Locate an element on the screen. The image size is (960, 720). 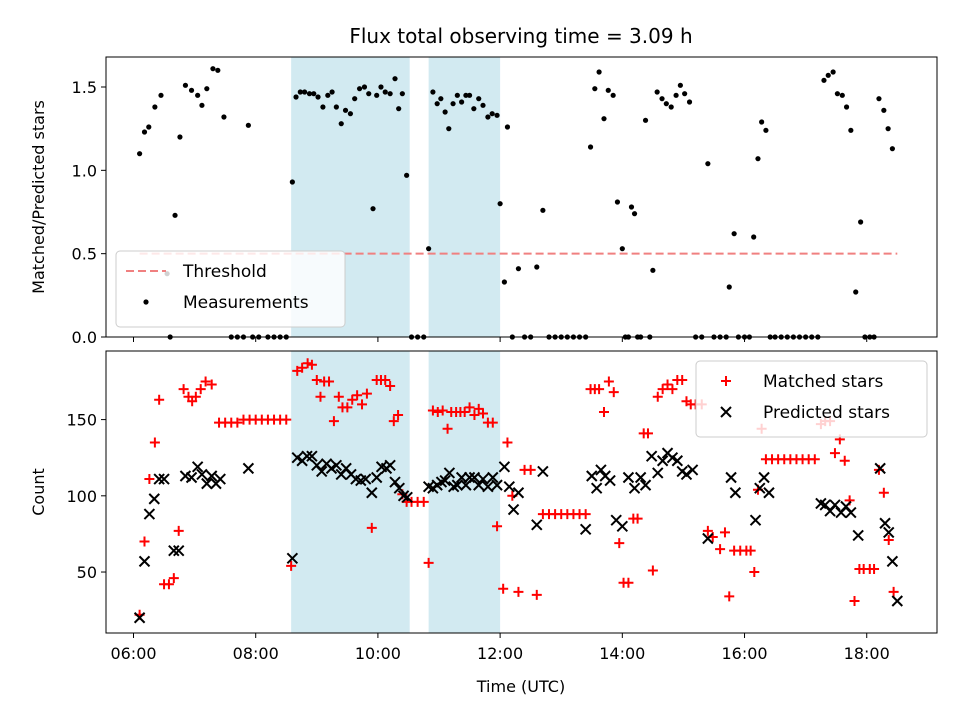
chart-title: Flux total observing time = 3.09 h is located at coordinates (520, 36).